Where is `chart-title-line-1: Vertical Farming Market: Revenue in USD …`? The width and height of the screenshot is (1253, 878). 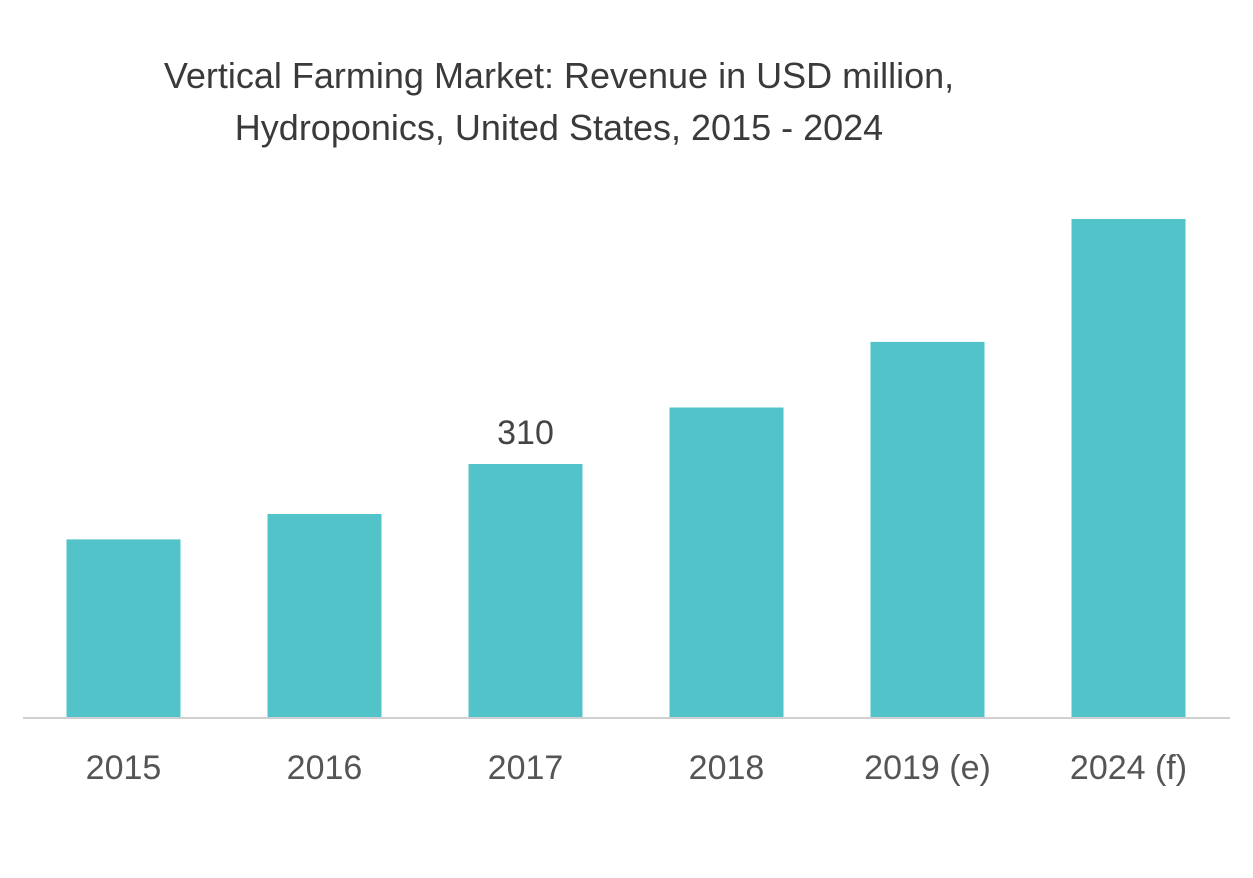 chart-title-line-1: Vertical Farming Market: Revenue in USD … is located at coordinates (559, 75).